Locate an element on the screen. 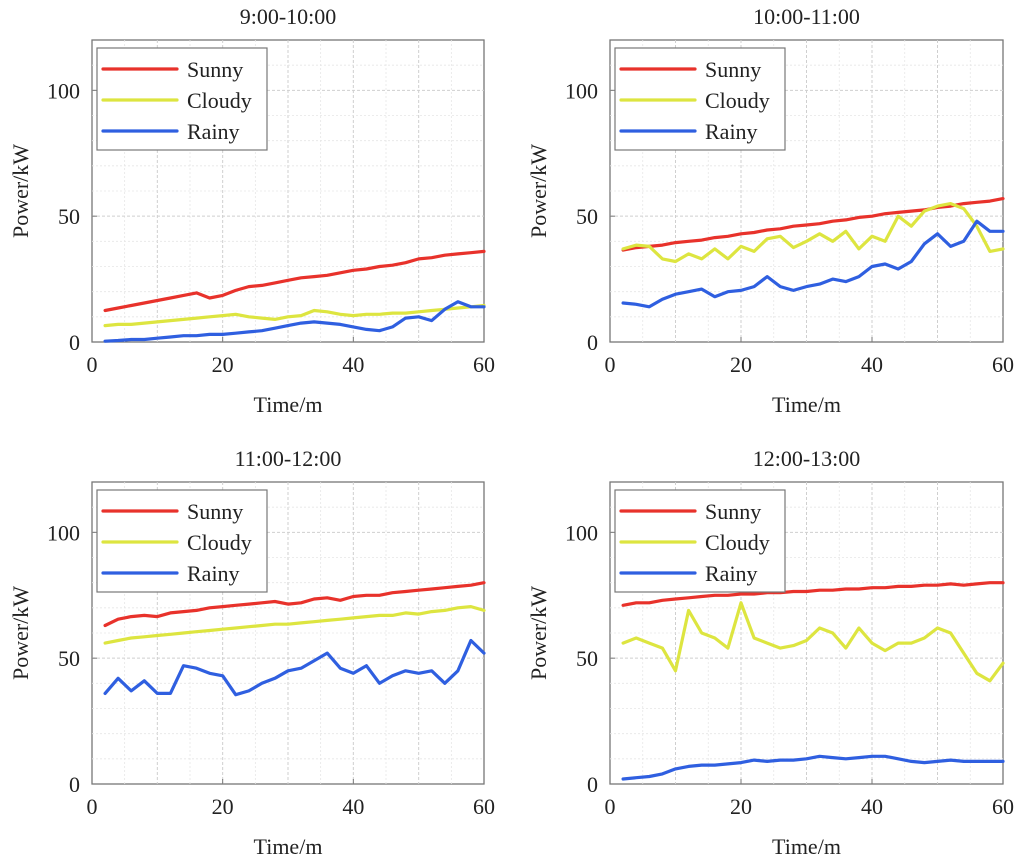 The image size is (1022, 860). chart-title: 11:00-12:00 is located at coordinates (288, 458).